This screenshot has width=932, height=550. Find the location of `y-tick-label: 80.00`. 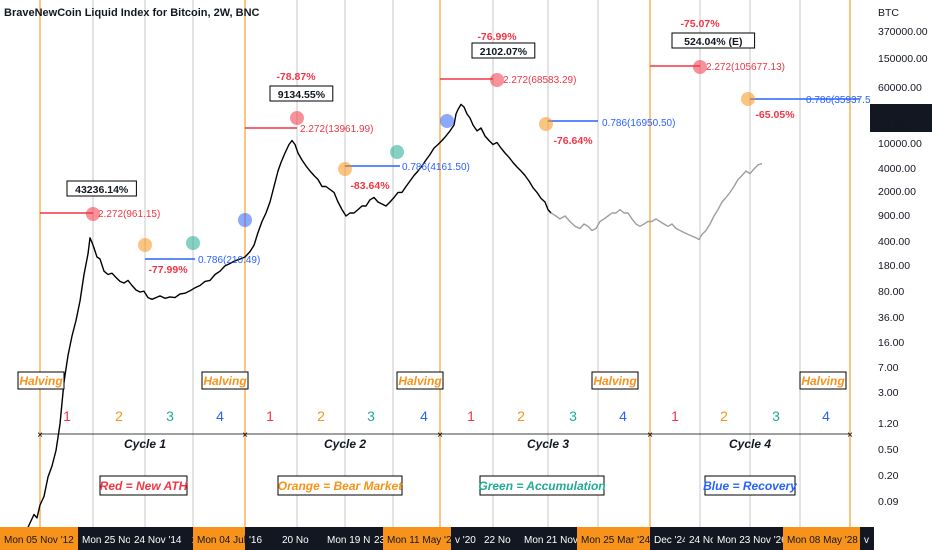

y-tick-label: 80.00 is located at coordinates (891, 292).